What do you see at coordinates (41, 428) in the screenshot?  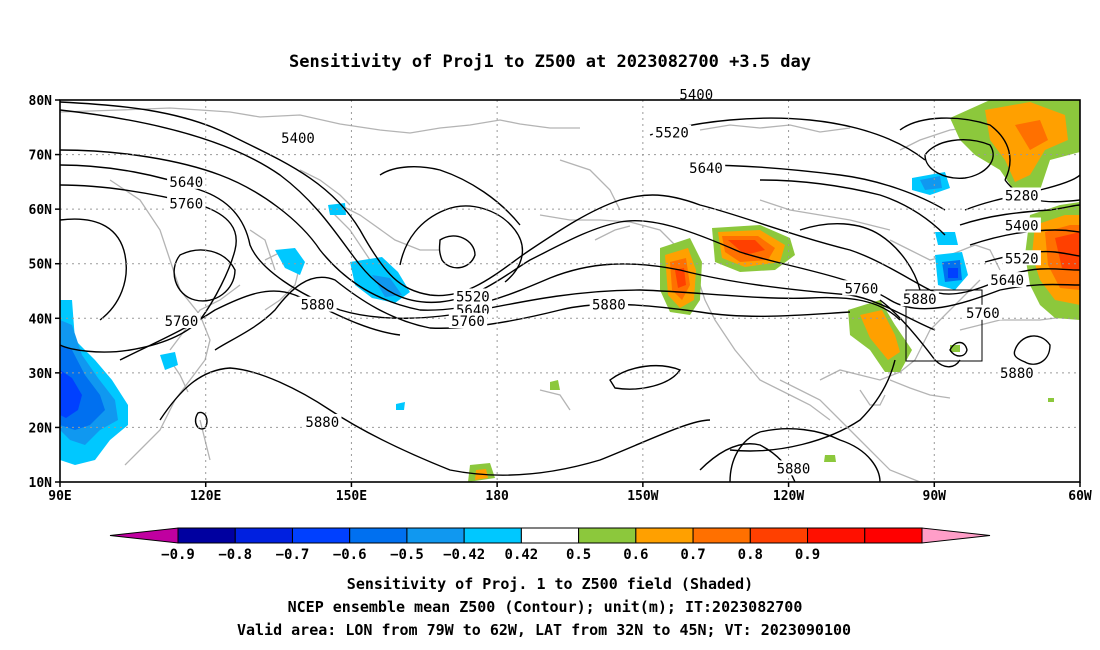 I see `y-tick-label: 20N` at bounding box center [41, 428].